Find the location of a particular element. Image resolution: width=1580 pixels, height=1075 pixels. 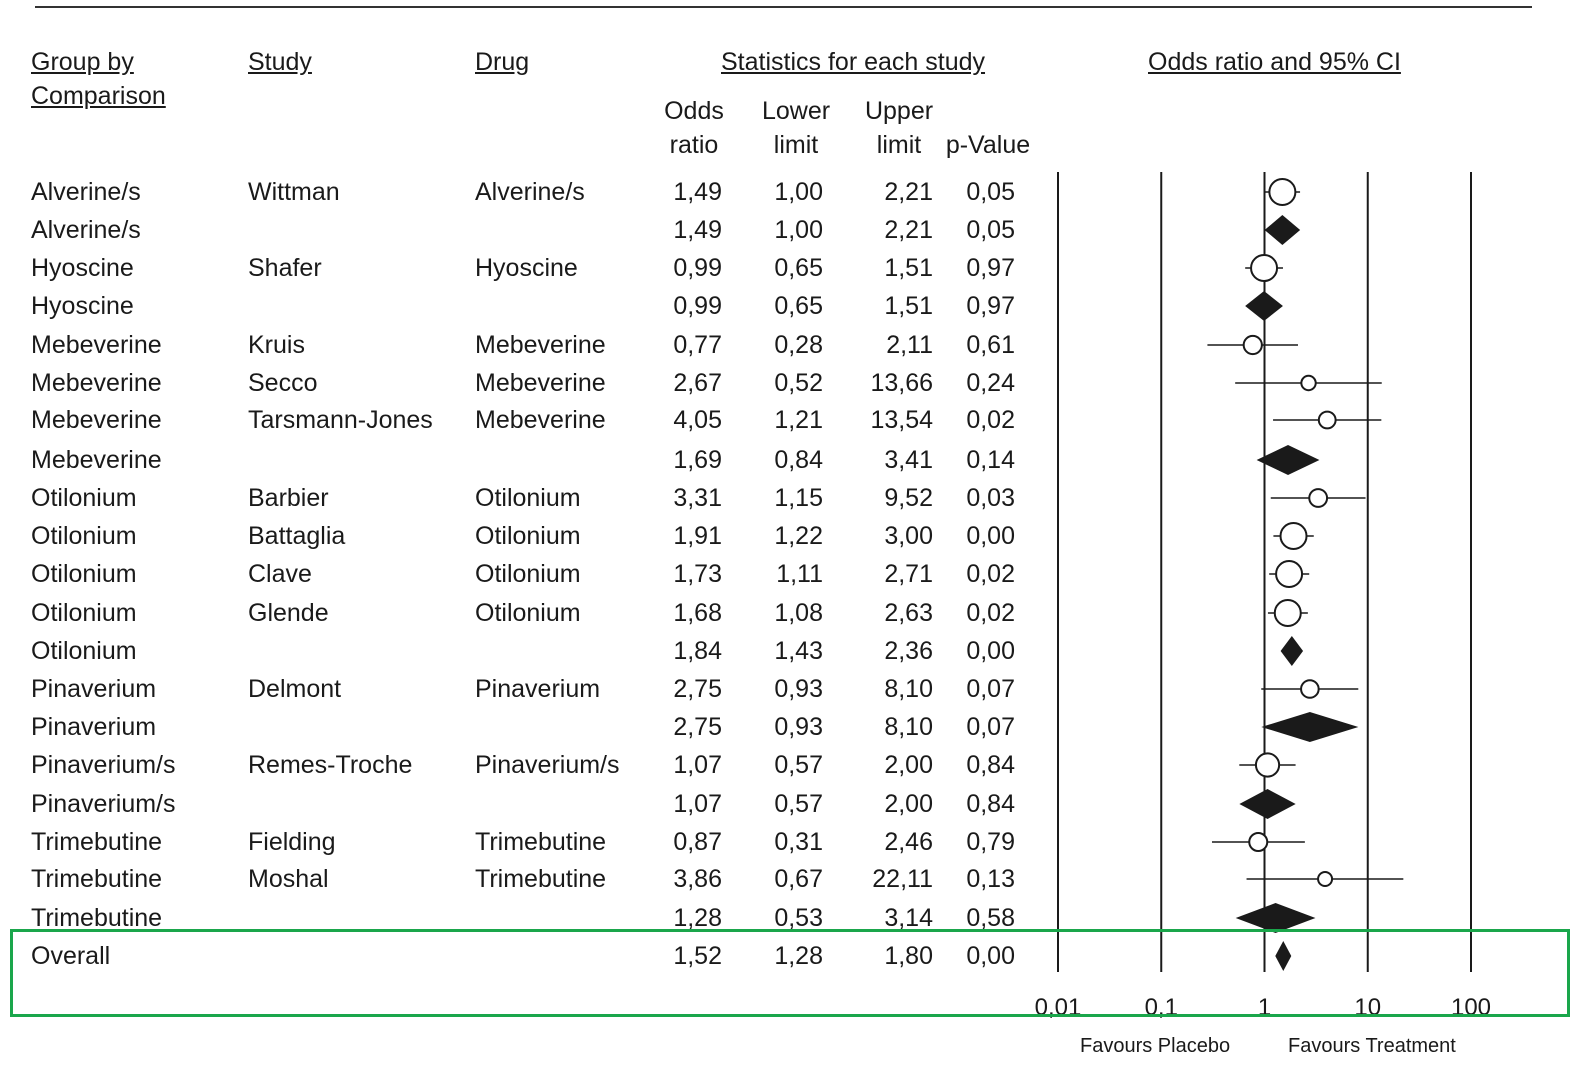

cell-odds-ratio: 3,86 is located at coordinates (697, 879).